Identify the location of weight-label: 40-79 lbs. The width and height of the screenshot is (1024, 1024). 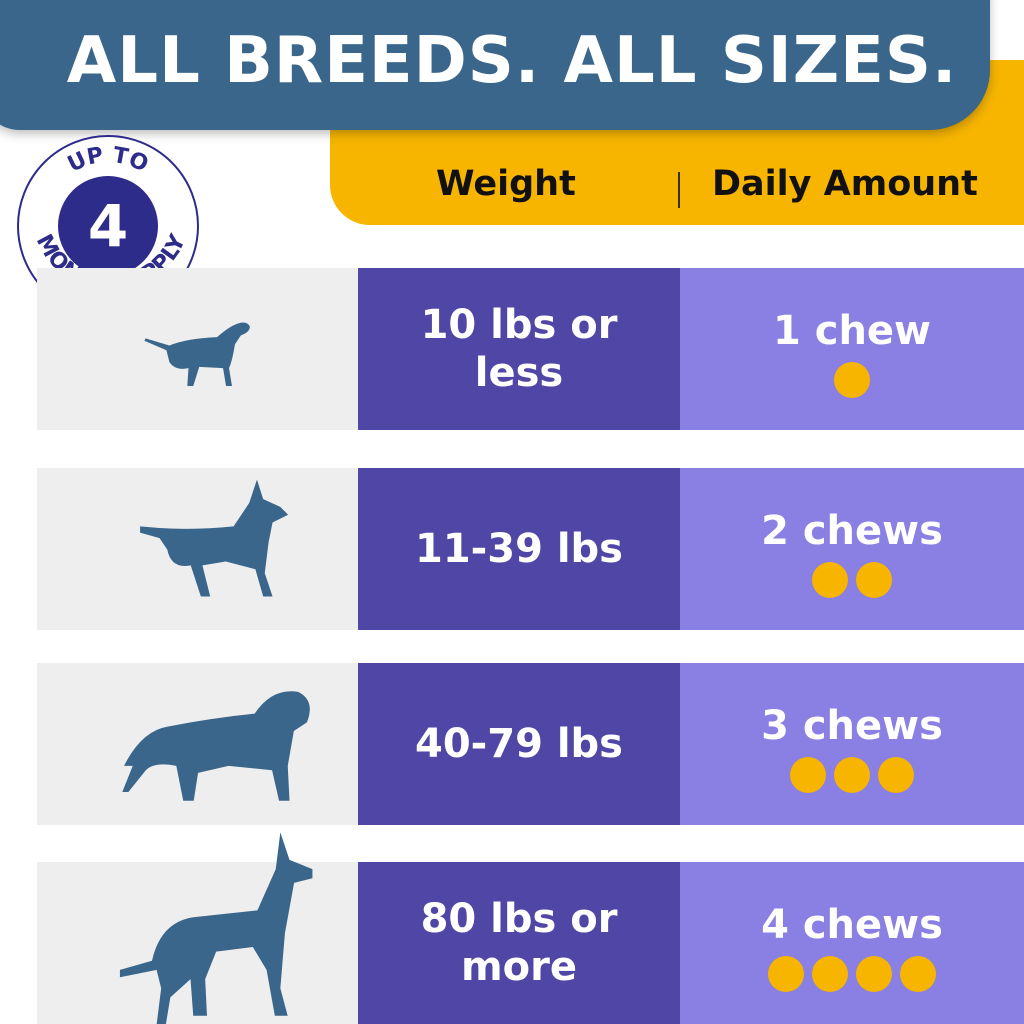
(518, 744).